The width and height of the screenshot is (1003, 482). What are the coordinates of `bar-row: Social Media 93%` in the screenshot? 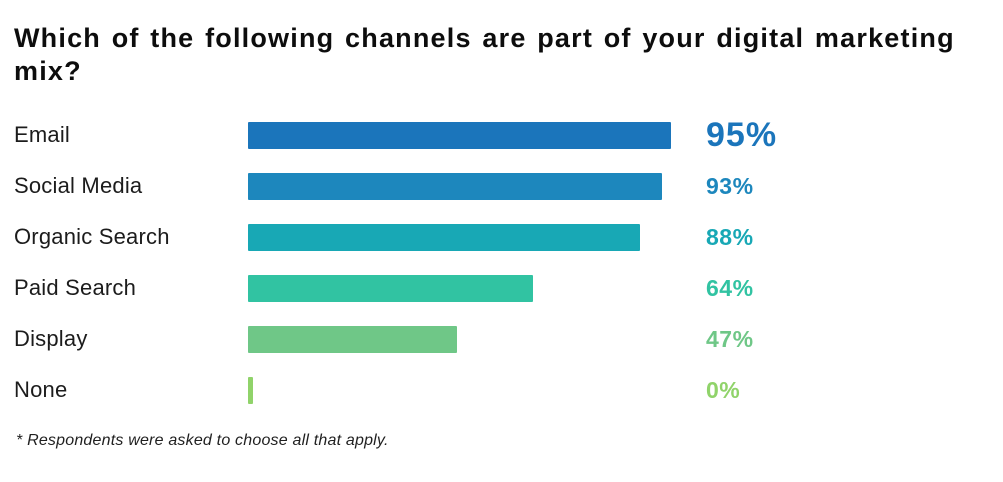 It's located at (496, 186).